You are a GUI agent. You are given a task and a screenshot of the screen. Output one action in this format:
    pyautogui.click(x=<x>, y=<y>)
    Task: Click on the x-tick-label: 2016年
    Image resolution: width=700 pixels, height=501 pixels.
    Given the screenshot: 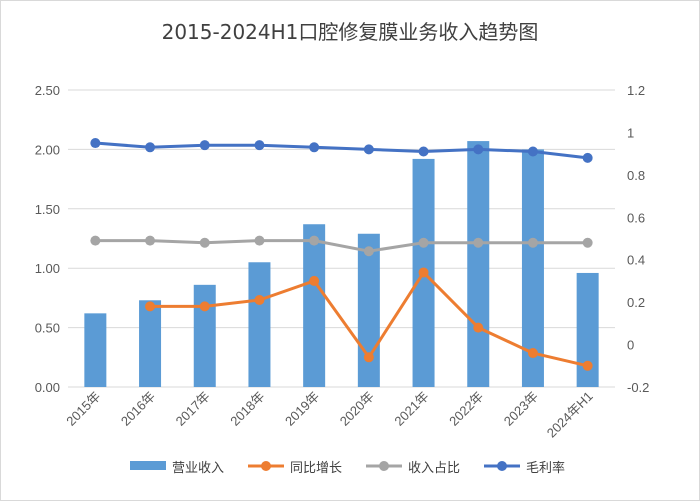 What is the action you would take?
    pyautogui.click(x=138, y=409)
    